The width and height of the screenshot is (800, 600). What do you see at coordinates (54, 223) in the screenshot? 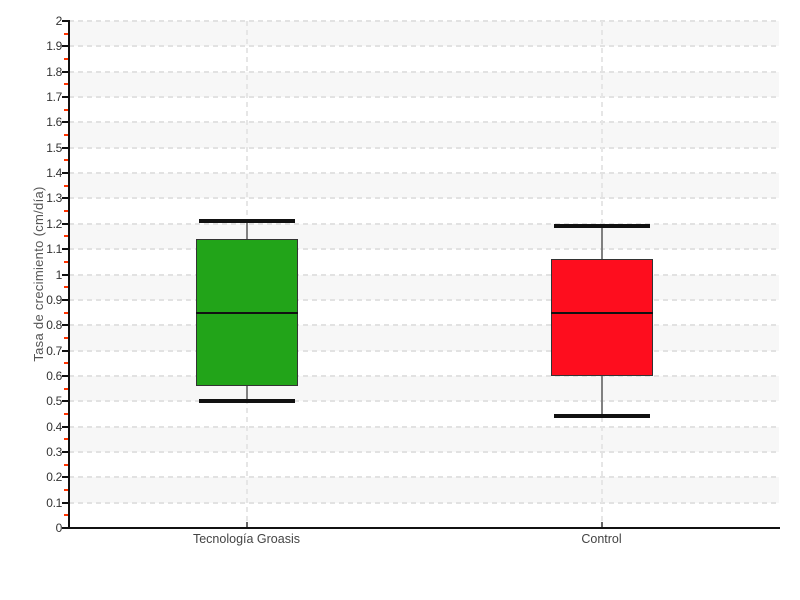
I see `y-tick-label: 1.2` at bounding box center [54, 223].